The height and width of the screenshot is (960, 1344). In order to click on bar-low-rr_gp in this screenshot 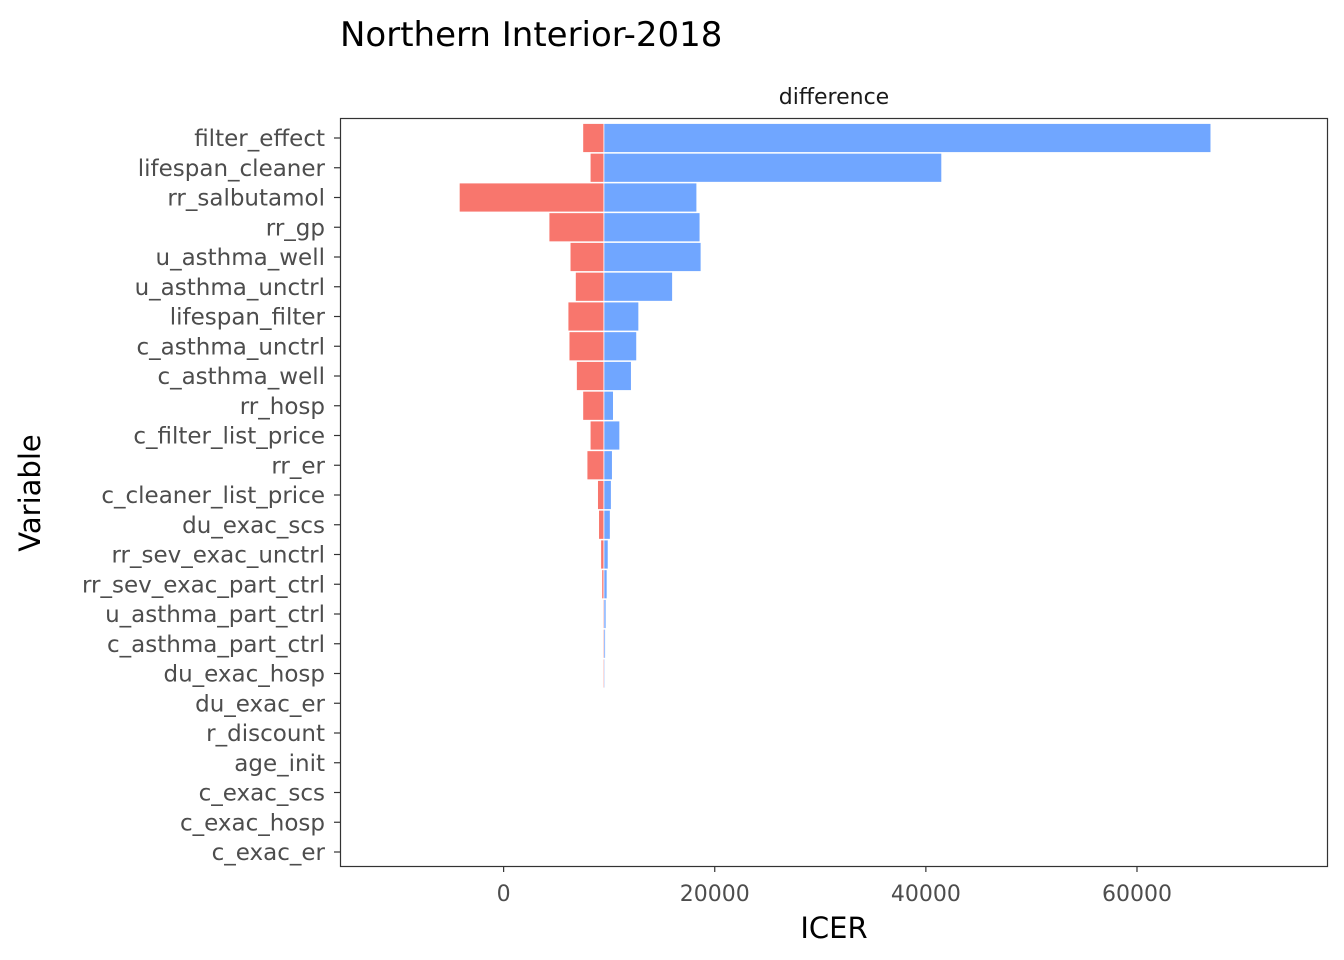, I will do `click(576, 227)`.